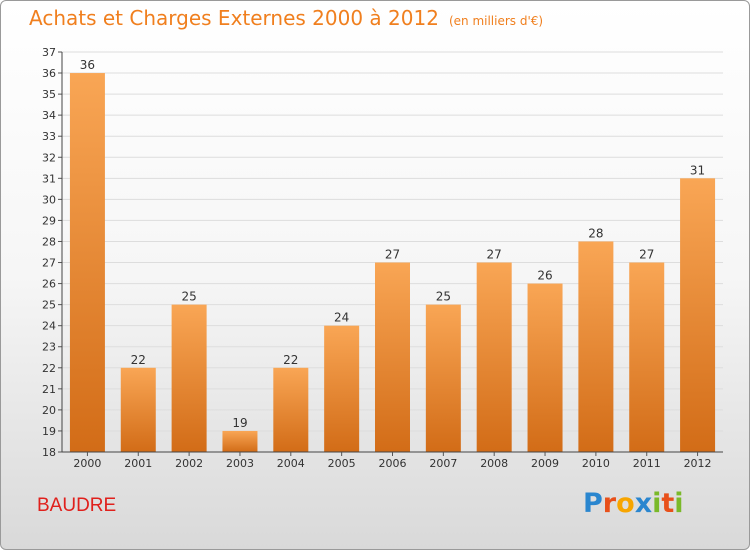  I want to click on y-tick-label: 31, so click(49, 178).